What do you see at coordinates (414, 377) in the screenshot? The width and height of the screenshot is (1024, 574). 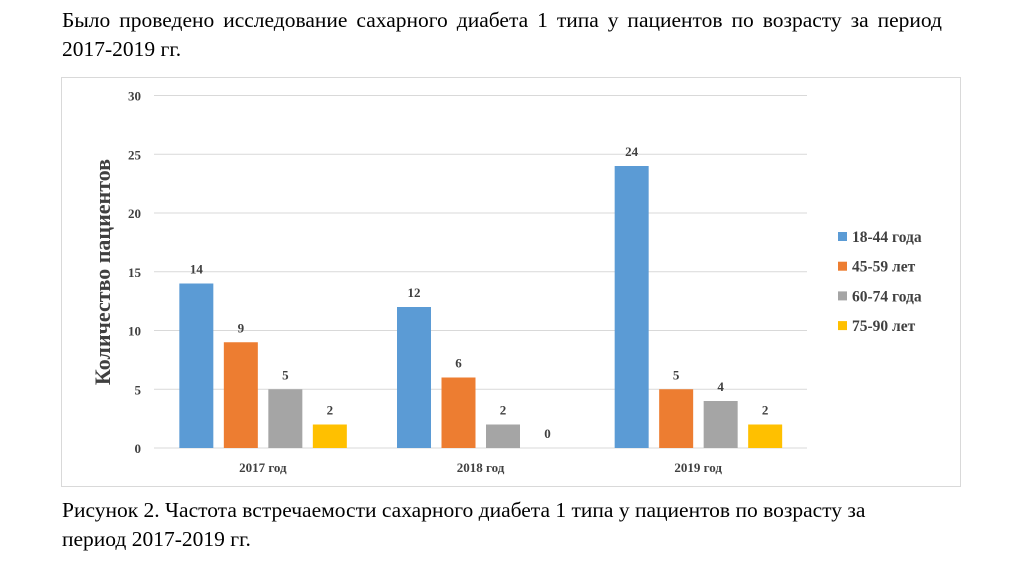 I see `bar-18-44-года-2018-год` at bounding box center [414, 377].